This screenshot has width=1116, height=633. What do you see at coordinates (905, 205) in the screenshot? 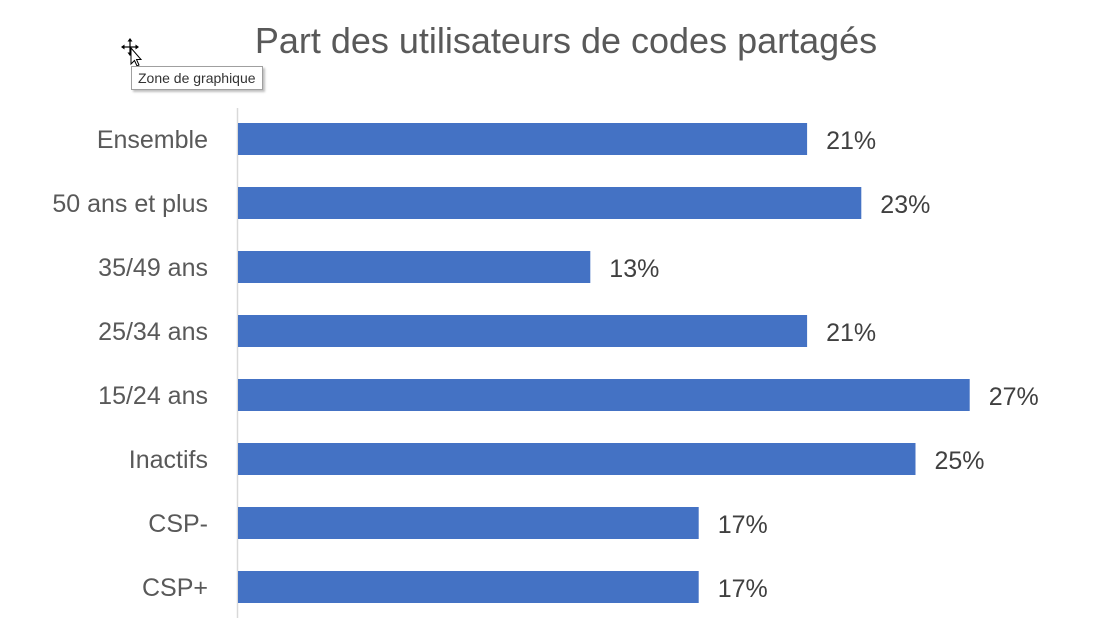
I see `data-label-1: 23%` at bounding box center [905, 205].